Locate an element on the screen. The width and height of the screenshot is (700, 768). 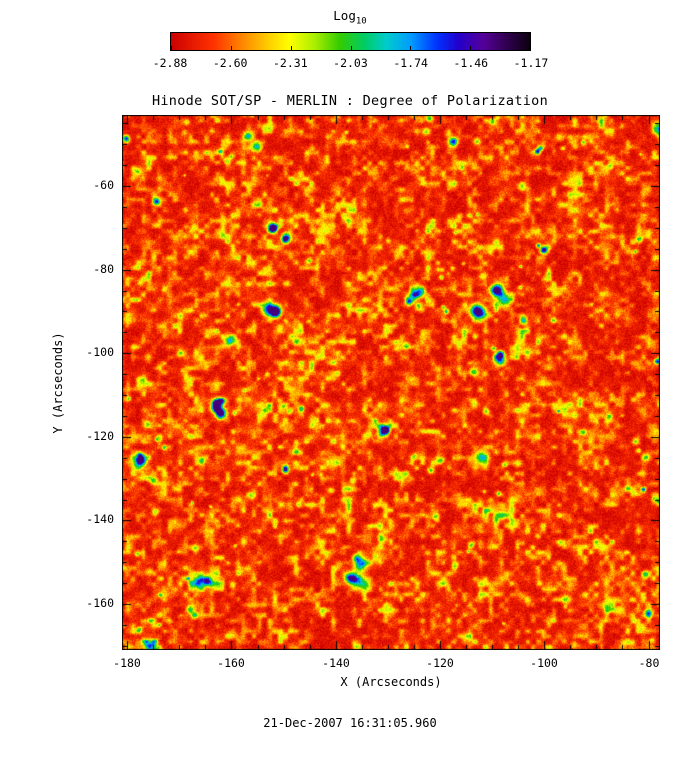
y-tick-label: -120 is located at coordinates (100, 436).